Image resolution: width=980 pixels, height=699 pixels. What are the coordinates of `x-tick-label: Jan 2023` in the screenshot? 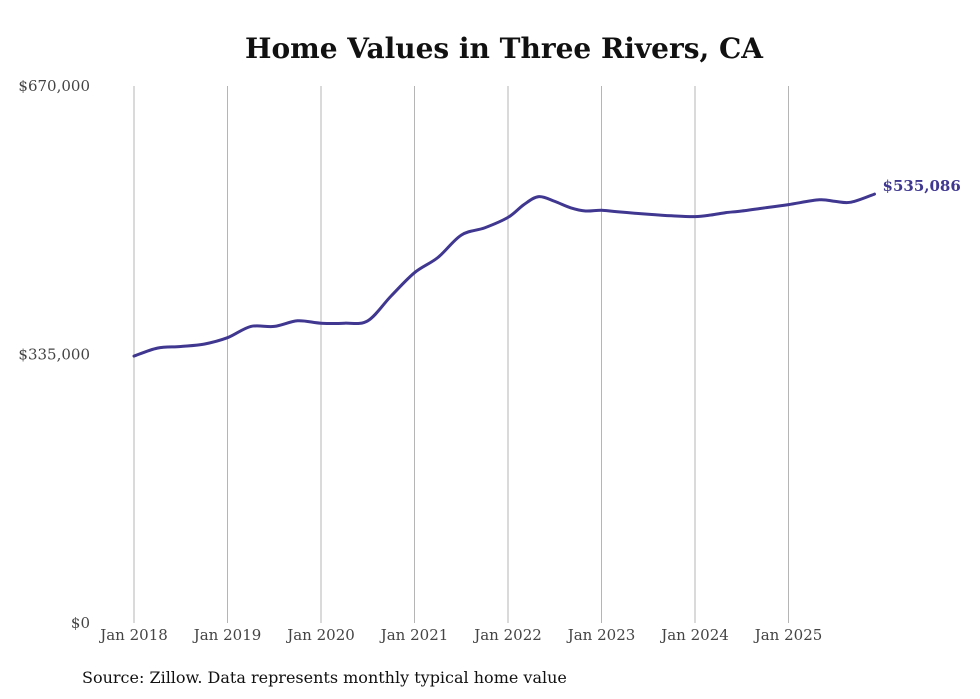 It's located at (601, 635).